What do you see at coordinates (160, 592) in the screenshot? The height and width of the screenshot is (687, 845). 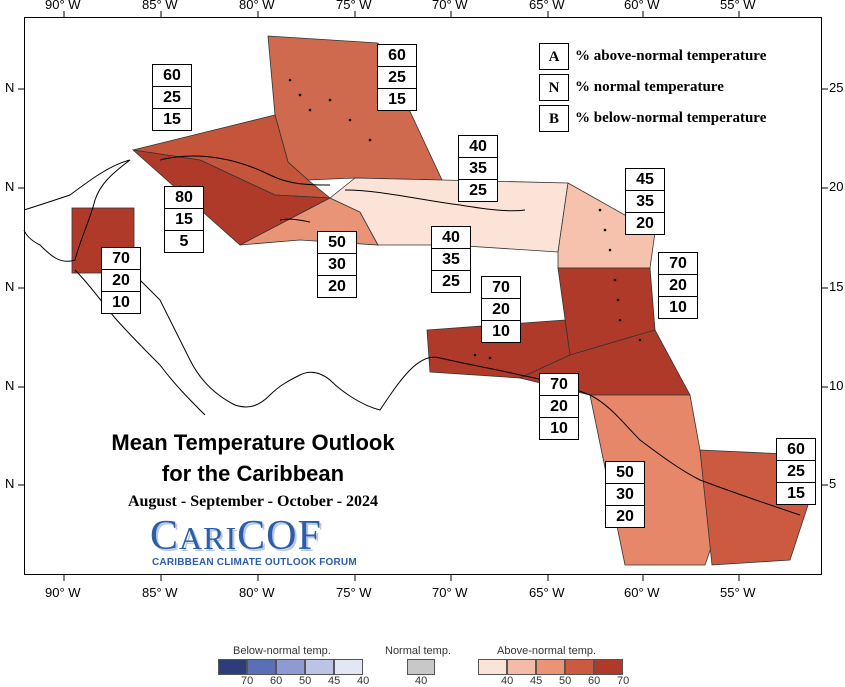 I see `bottom-lon-label: 85° W` at bounding box center [160, 592].